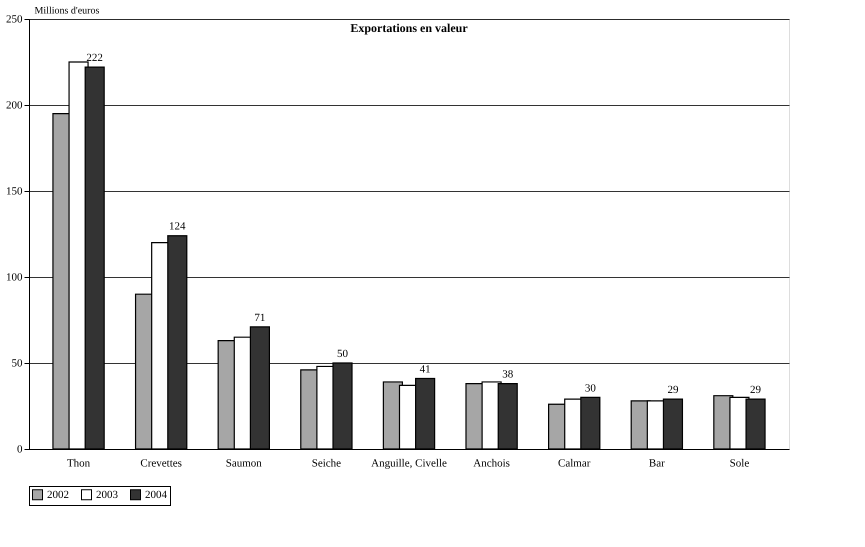 This screenshot has height=547, width=865. Describe the element at coordinates (107, 494) in the screenshot. I see `legend-label: 2003` at that location.